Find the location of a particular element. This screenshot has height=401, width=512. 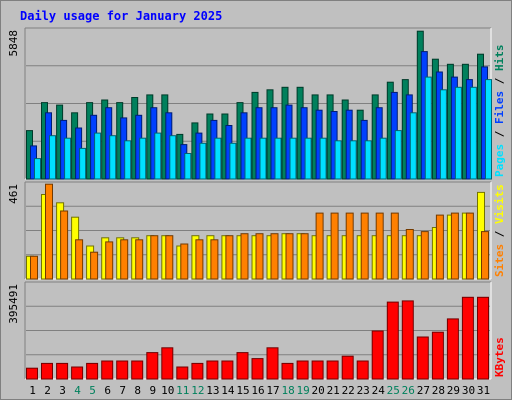

legend-entry-kbytes: KBytes is located at coordinates (499, 357).